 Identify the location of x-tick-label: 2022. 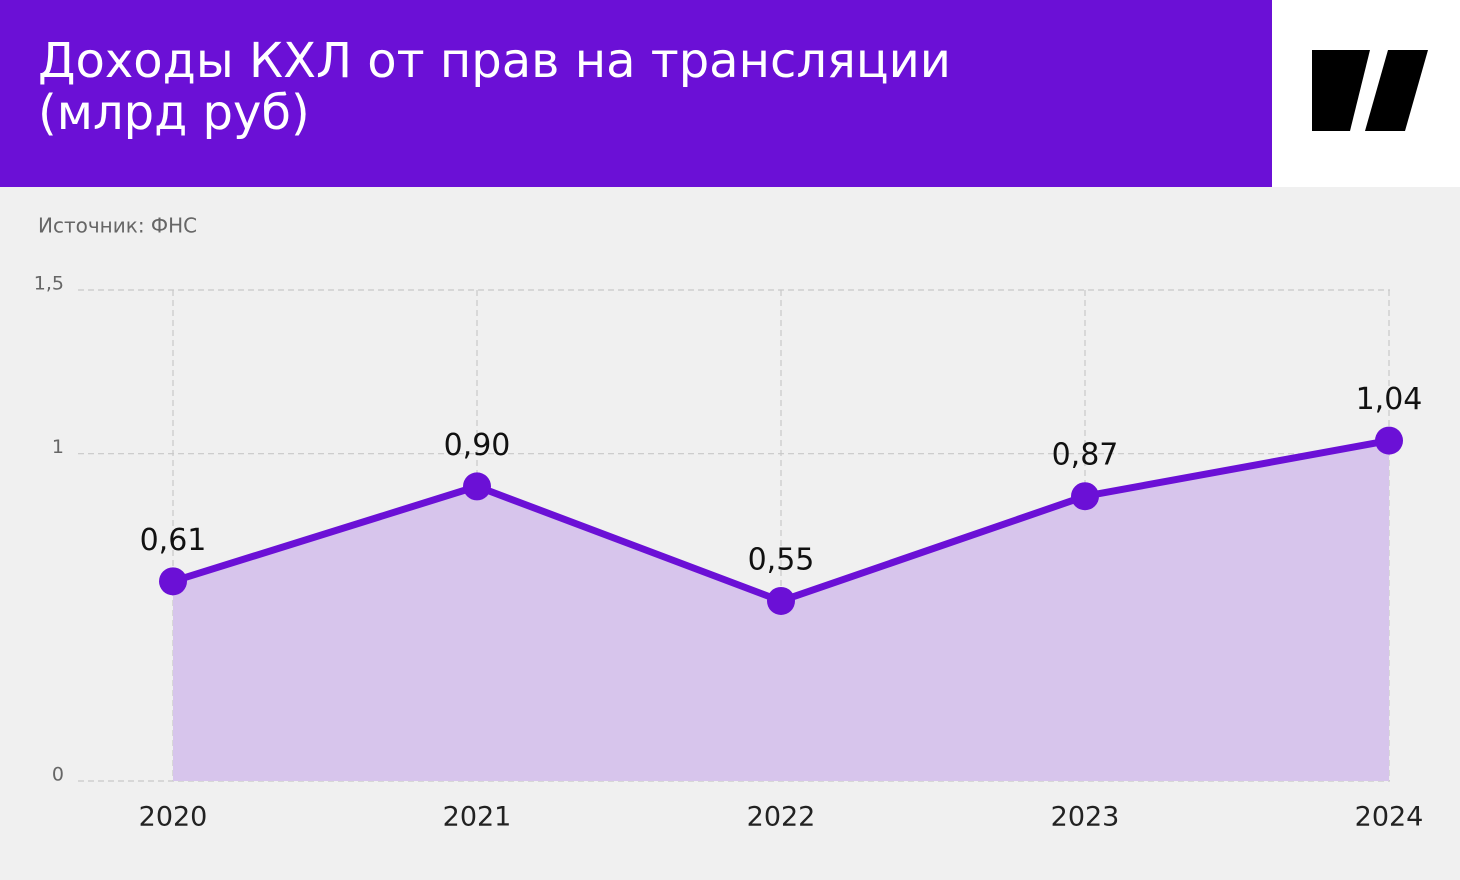
(781, 817).